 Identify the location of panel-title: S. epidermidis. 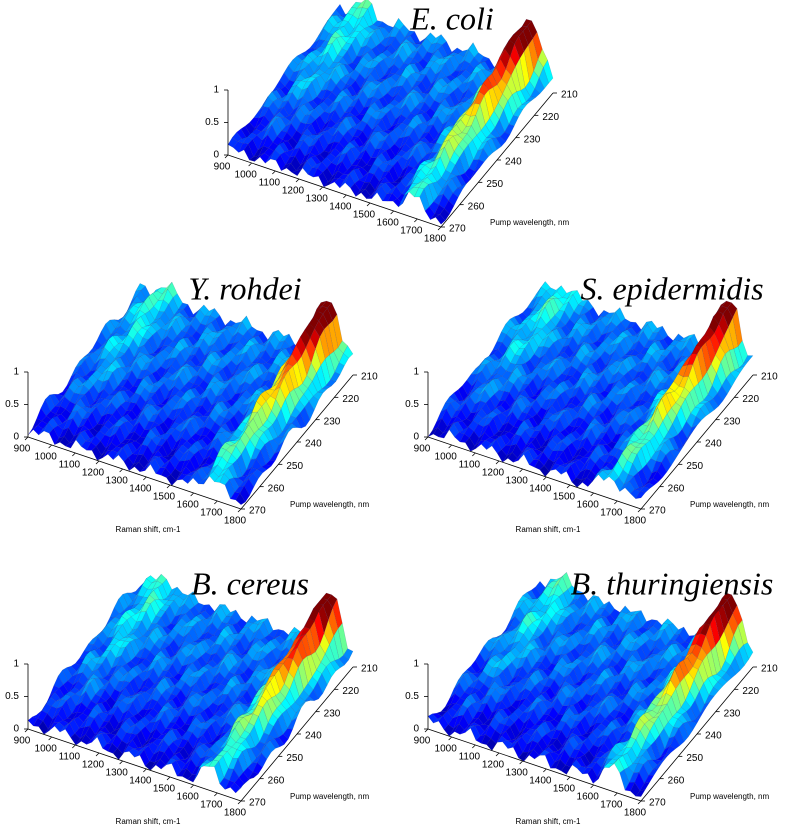
(671, 288).